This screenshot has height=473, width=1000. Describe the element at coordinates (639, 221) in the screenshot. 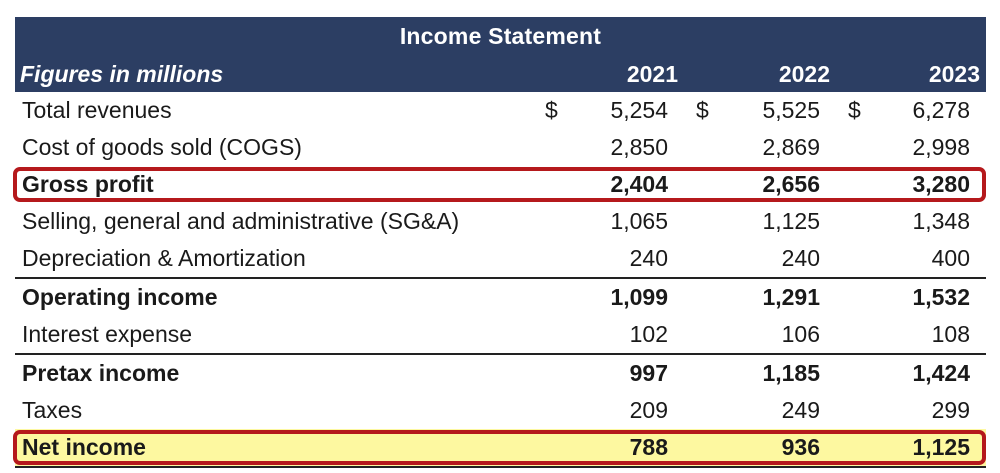

I see `value-2021: 1,065` at that location.